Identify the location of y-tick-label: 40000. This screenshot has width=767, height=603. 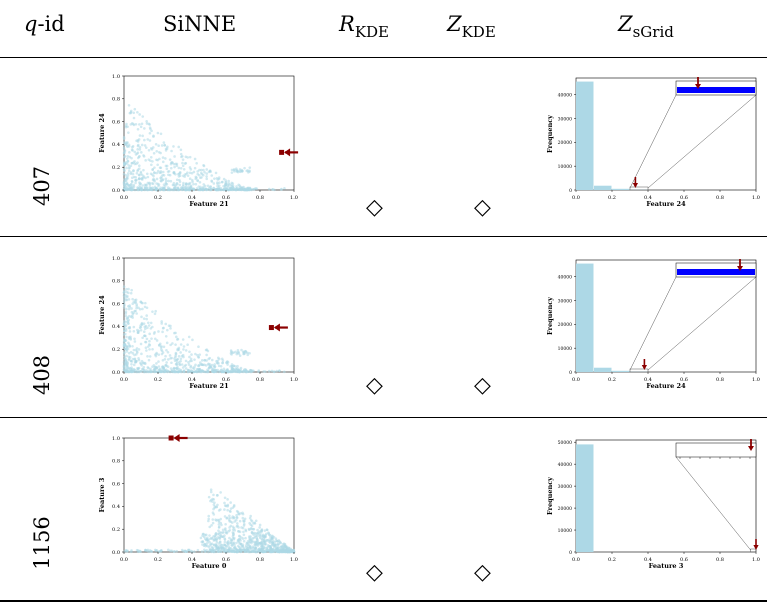
(565, 465).